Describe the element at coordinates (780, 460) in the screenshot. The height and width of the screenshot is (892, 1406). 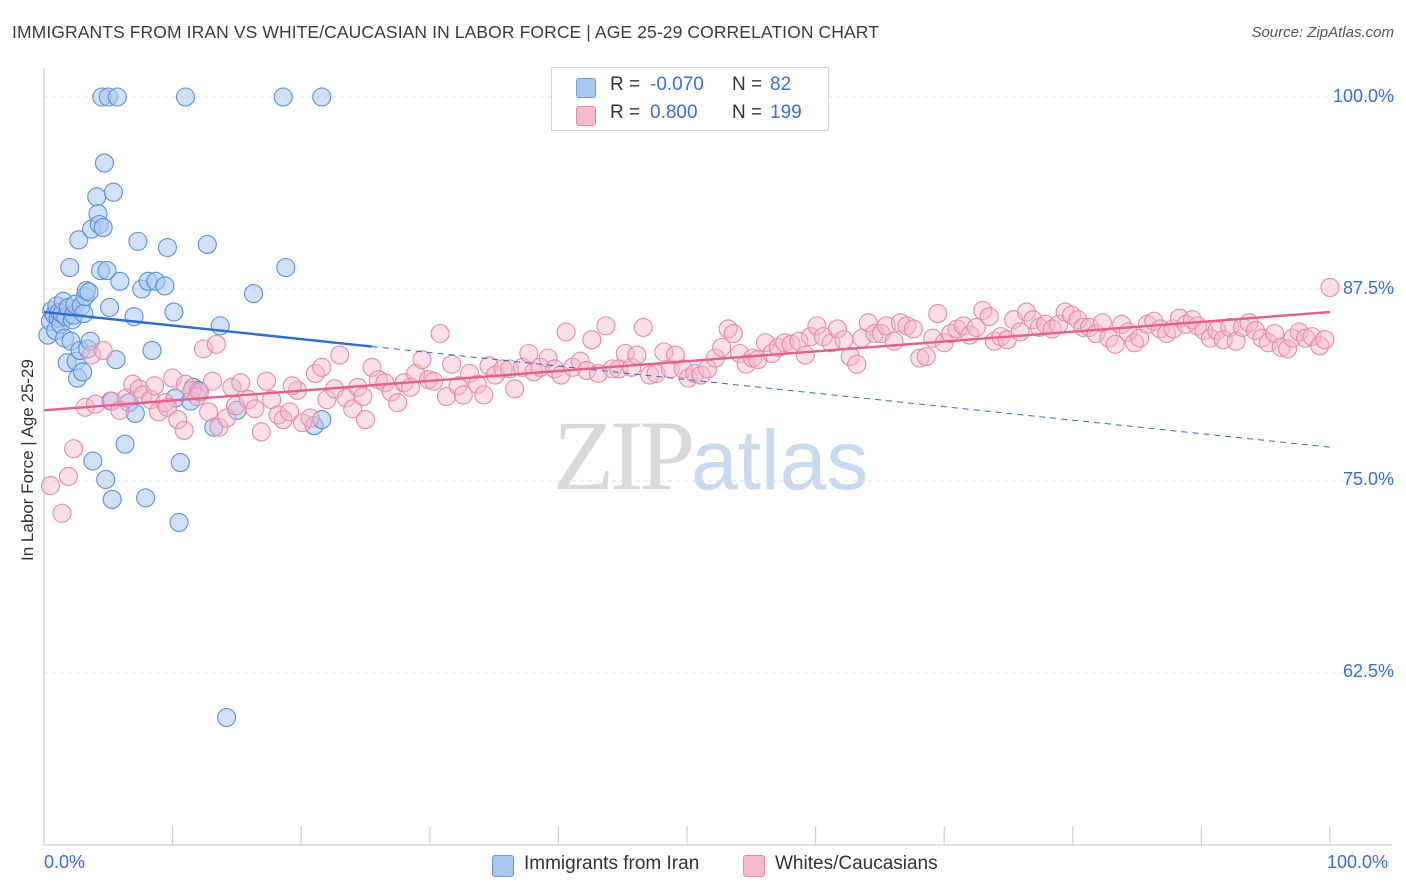
I see `watermark-atlas: atlas` at that location.